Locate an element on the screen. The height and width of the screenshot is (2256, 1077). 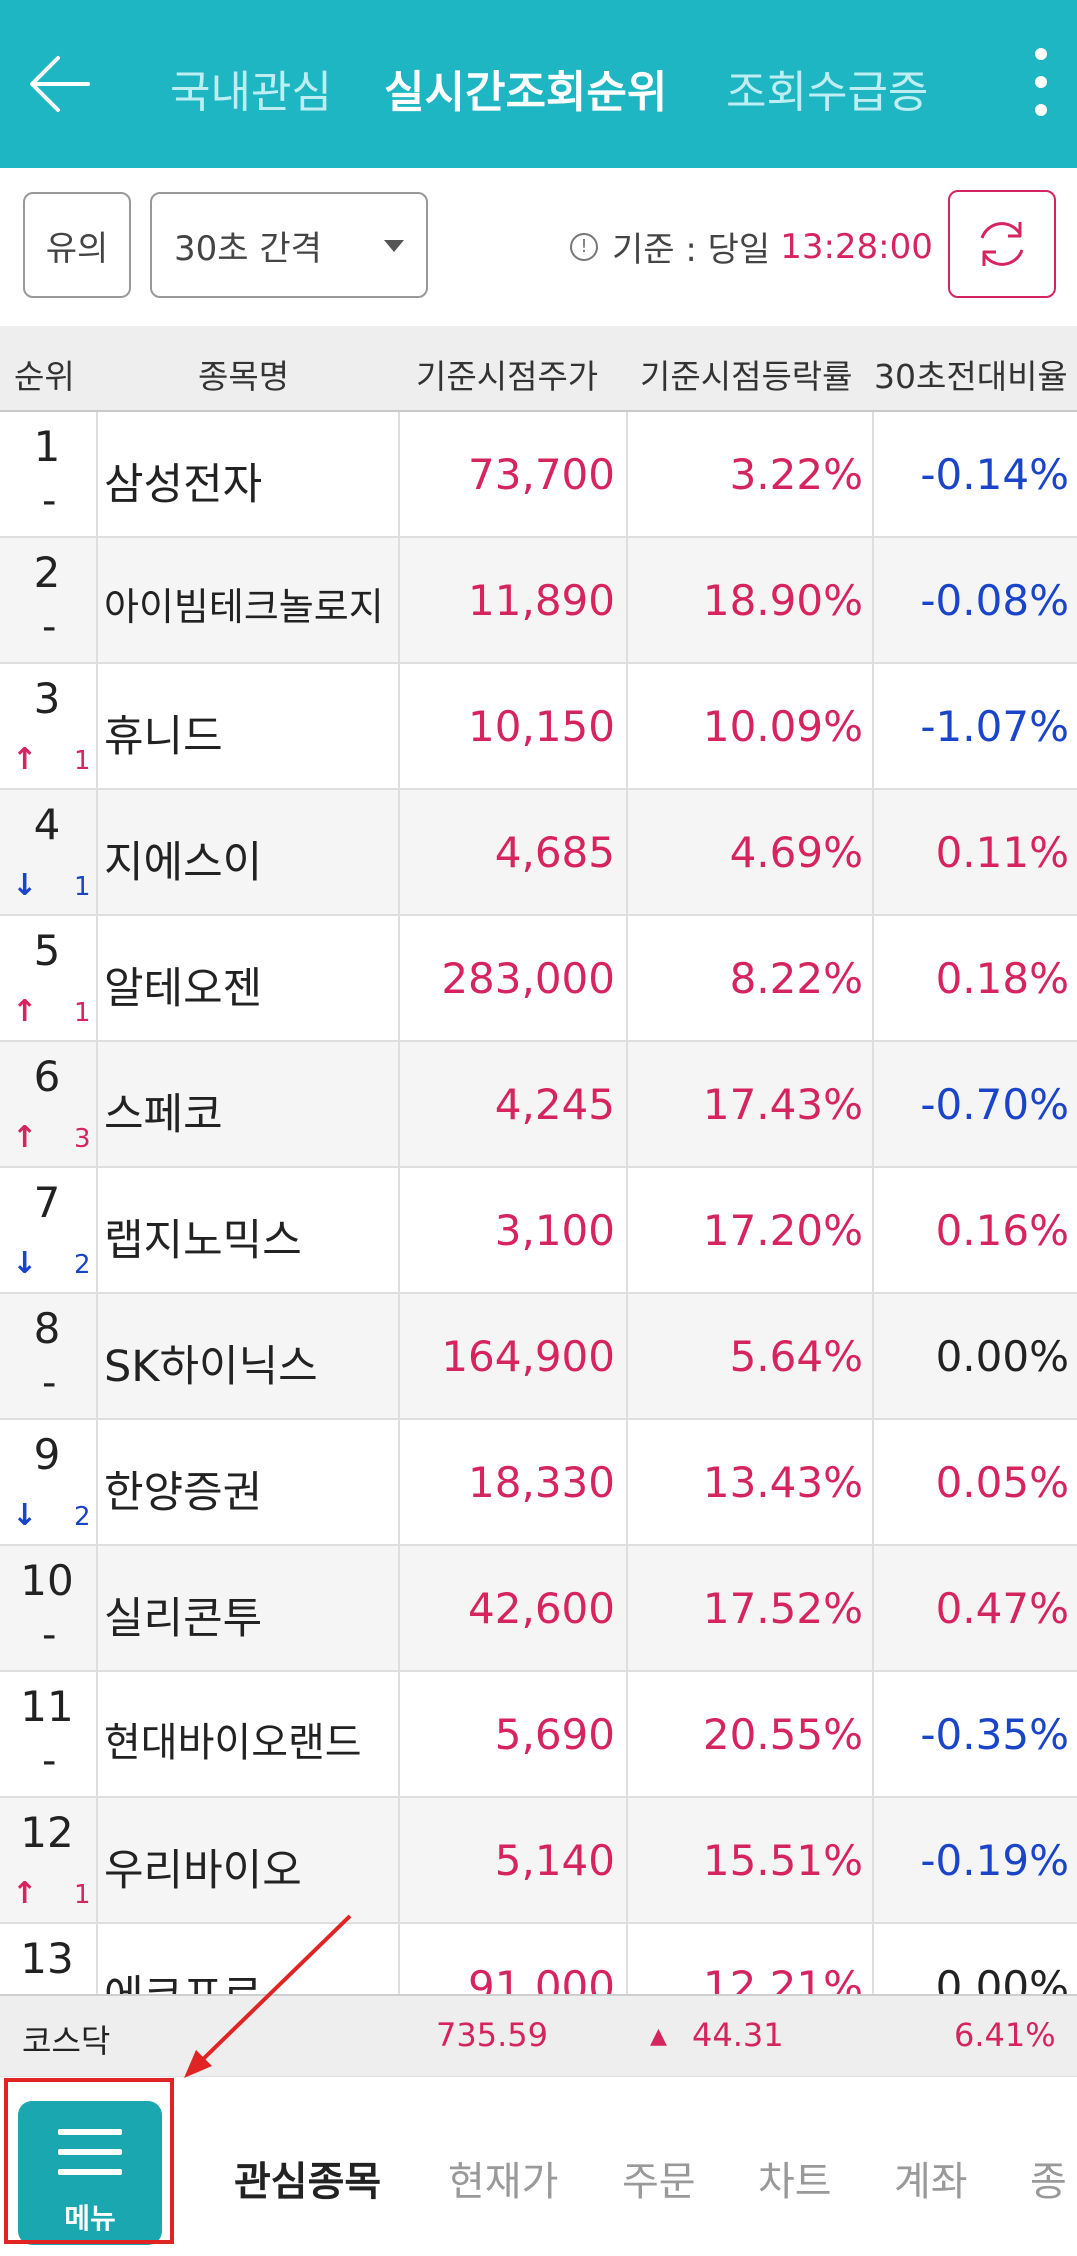
table-row: 10 - 실리콘투 42,600 17.52% 0.47% is located at coordinates (538, 1609).